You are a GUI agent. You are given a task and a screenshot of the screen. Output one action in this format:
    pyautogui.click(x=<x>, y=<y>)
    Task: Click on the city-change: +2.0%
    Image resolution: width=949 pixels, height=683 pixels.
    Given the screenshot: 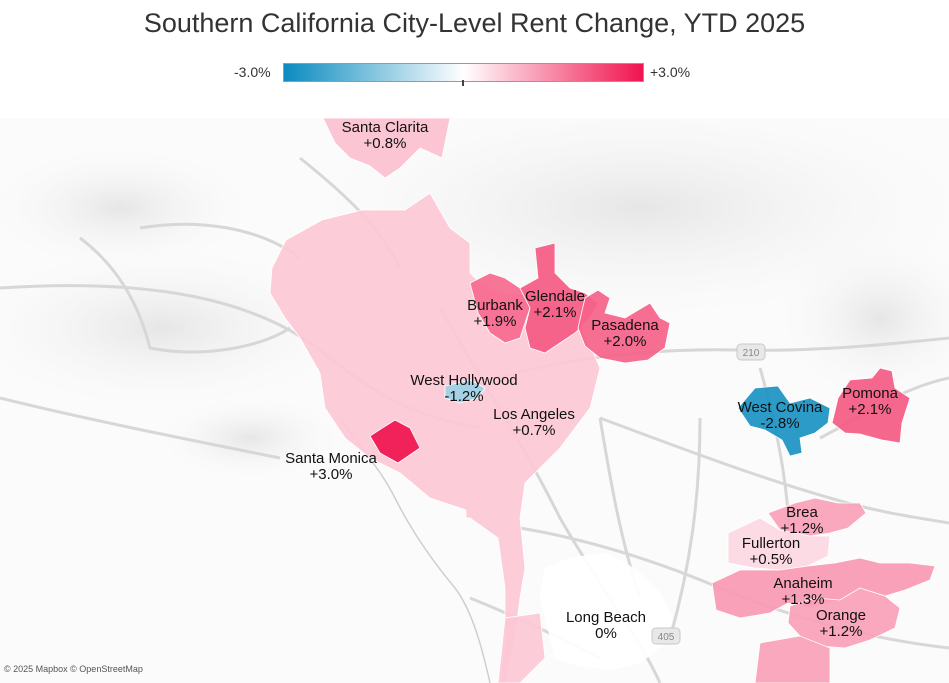 What is the action you would take?
    pyautogui.click(x=625, y=341)
    